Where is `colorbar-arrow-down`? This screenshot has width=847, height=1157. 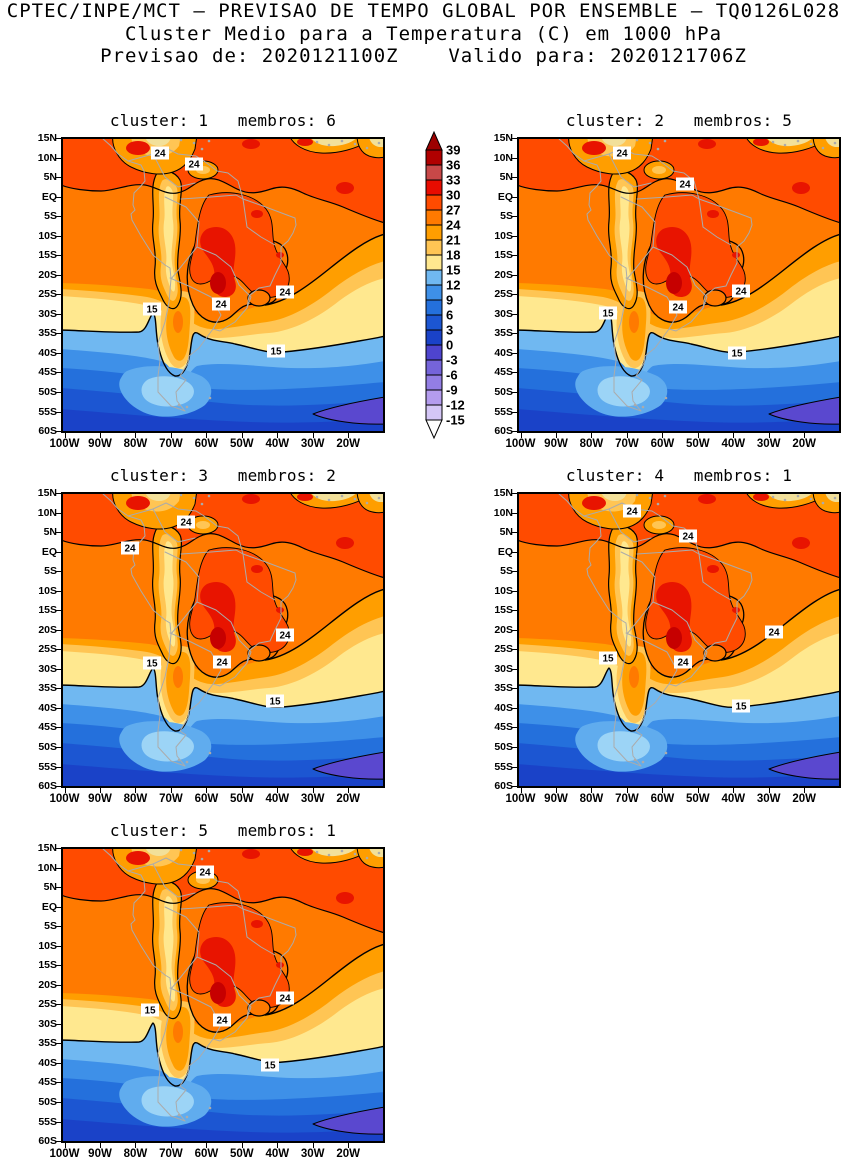 colorbar-arrow-down is located at coordinates (434, 429).